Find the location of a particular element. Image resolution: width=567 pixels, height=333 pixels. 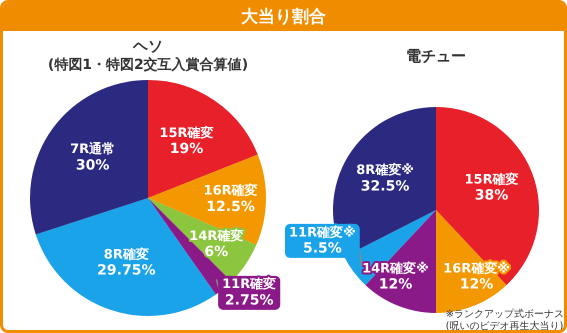

slice-label: 7R通常 is located at coordinates (93, 149).